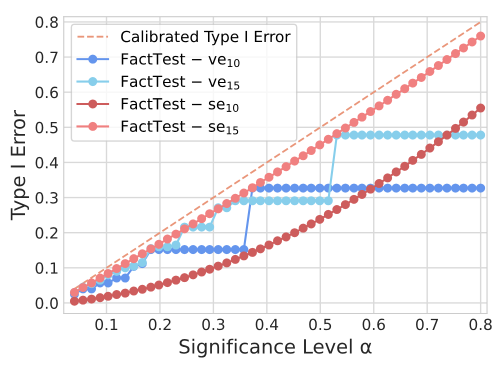  I want to click on y-tick-label: 0.0, so click(47, 303).